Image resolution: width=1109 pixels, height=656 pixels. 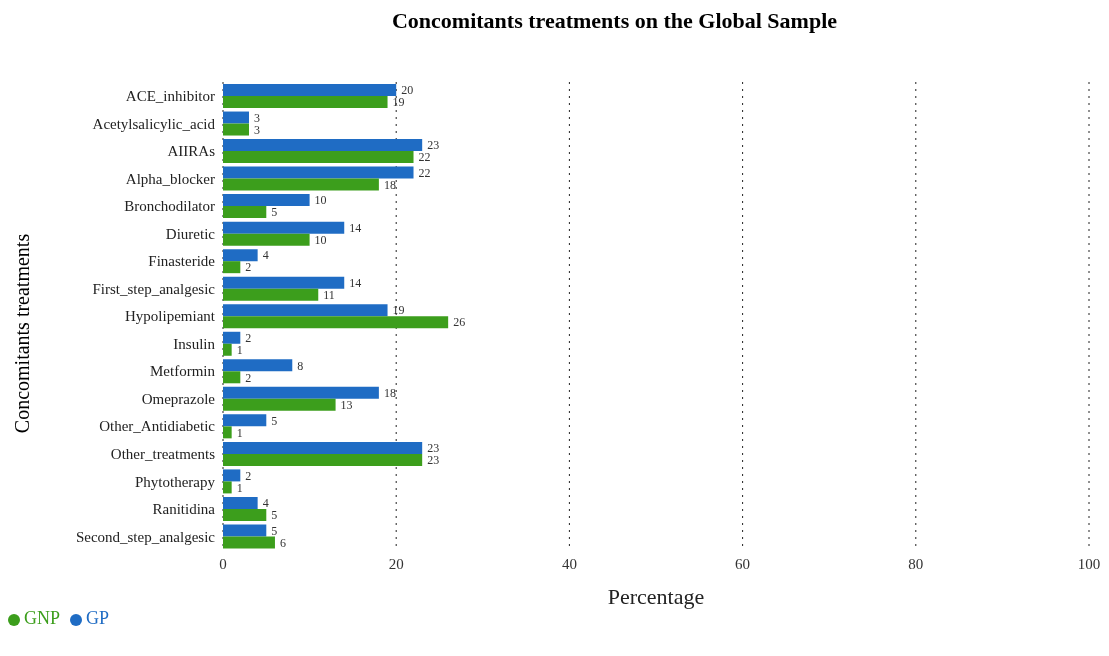 What do you see at coordinates (154, 288) in the screenshot?
I see `y-tick-label: First_step_analgesic` at bounding box center [154, 288].